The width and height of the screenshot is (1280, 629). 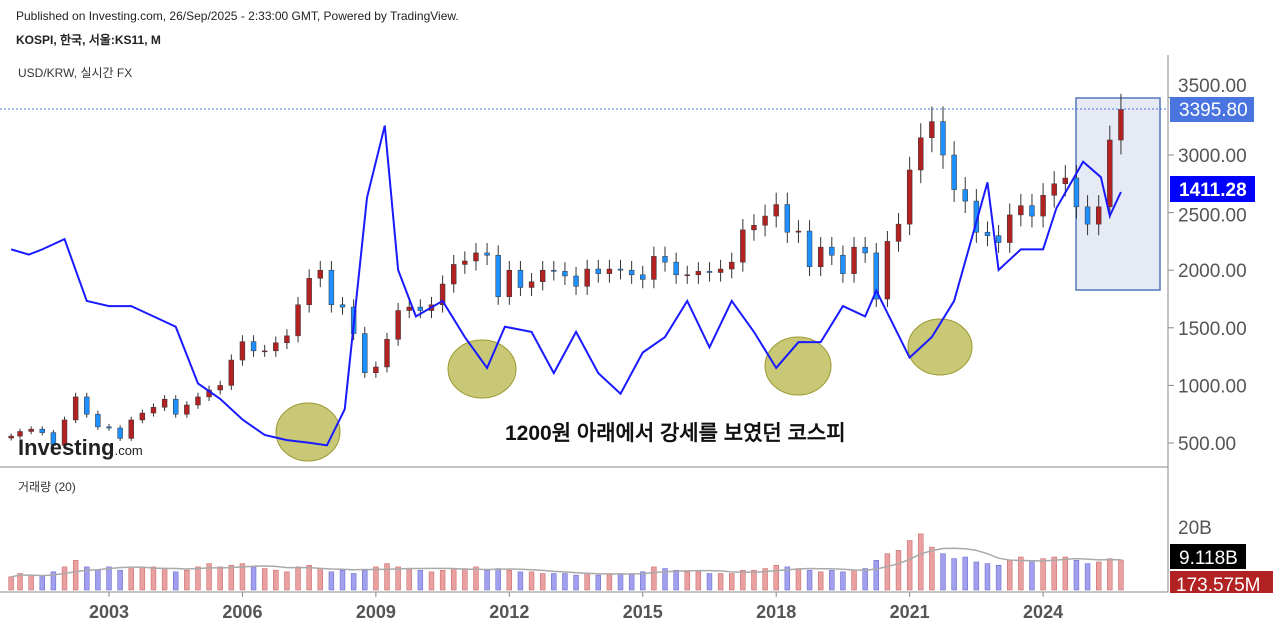 What do you see at coordinates (308, 432) in the screenshot?
I see `ellipse-2007` at bounding box center [308, 432].